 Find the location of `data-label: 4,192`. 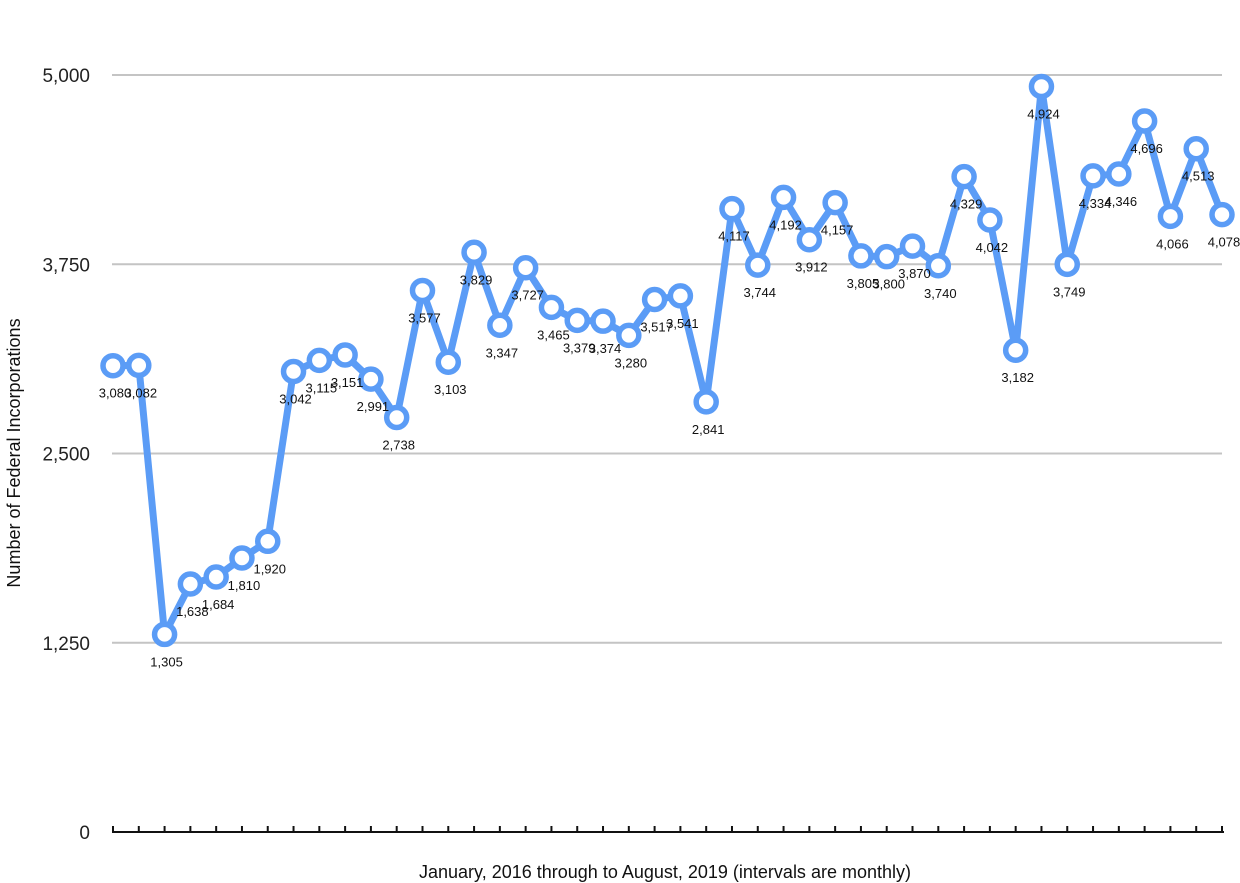

data-label: 4,192 is located at coordinates (785, 224).